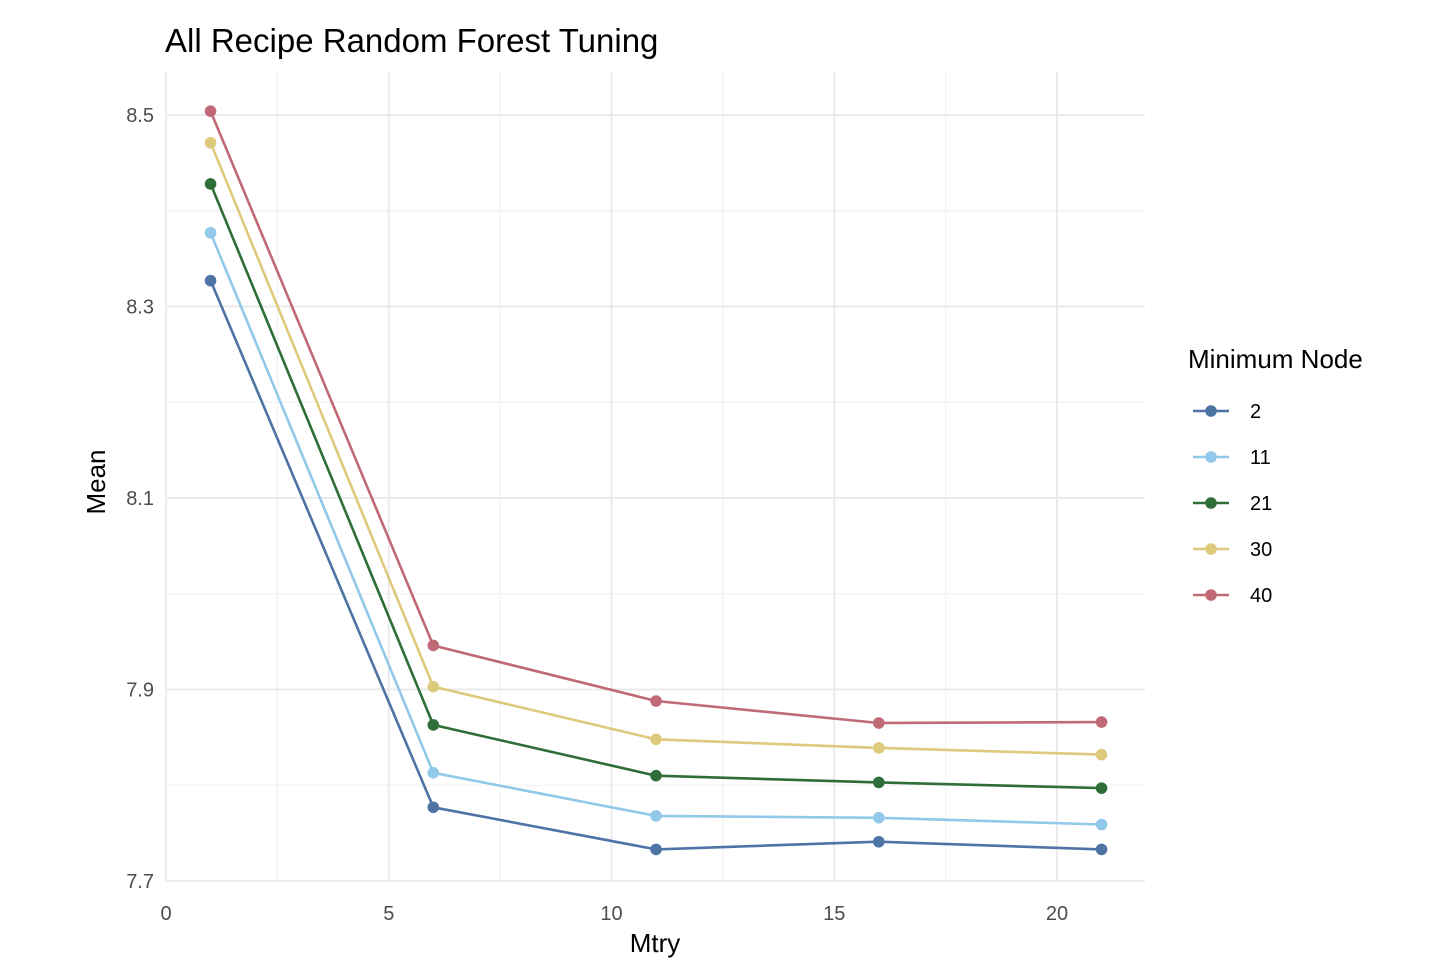 This screenshot has width=1442, height=980. Describe the element at coordinates (1232, 596) in the screenshot. I see `legend-item: 40` at that location.